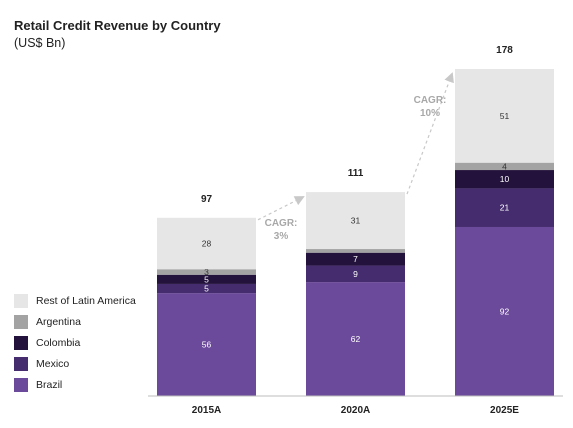 The image size is (573, 428). I want to click on legend-label-mexico: Mexico, so click(53, 363).